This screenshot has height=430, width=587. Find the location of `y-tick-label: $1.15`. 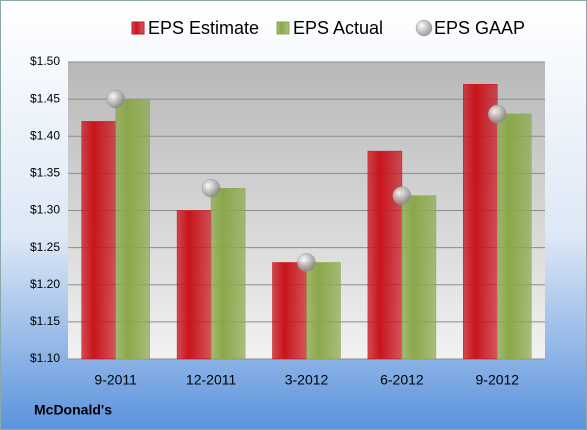

y-tick-label: $1.15 is located at coordinates (45, 321).